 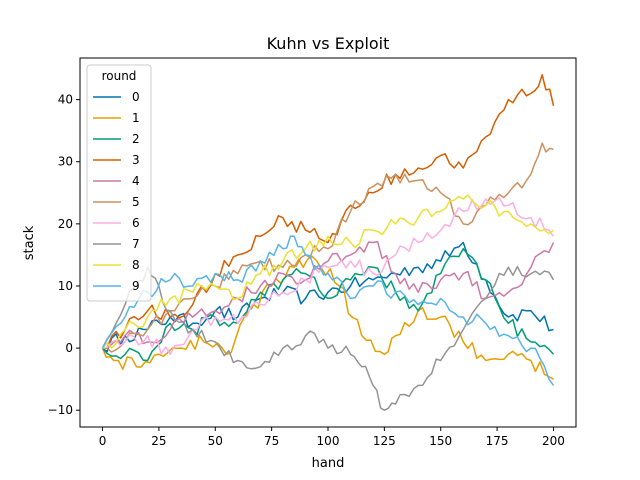 What do you see at coordinates (136, 139) in the screenshot?
I see `legend-label-2: 2` at bounding box center [136, 139].